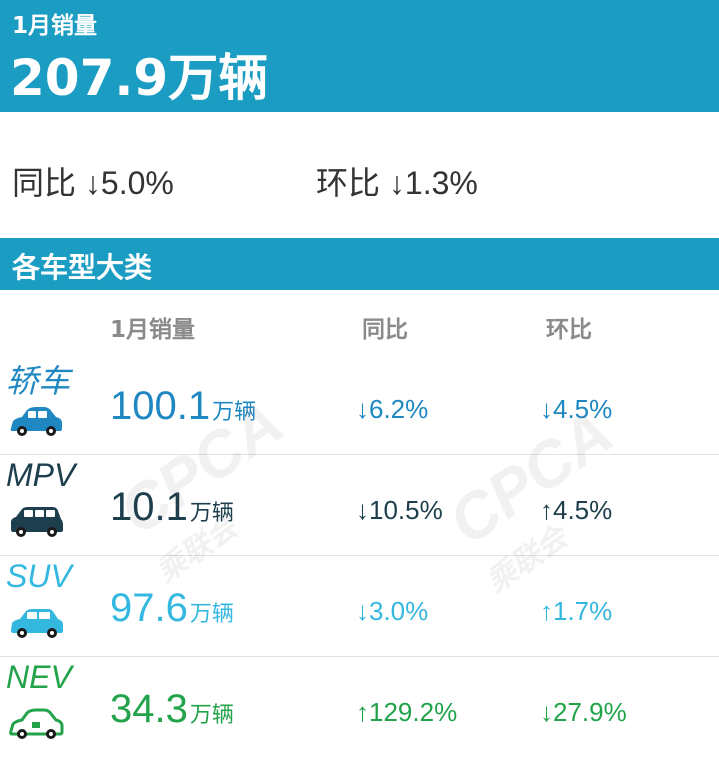  I want to click on header-label: 1月销量, so click(55, 26).